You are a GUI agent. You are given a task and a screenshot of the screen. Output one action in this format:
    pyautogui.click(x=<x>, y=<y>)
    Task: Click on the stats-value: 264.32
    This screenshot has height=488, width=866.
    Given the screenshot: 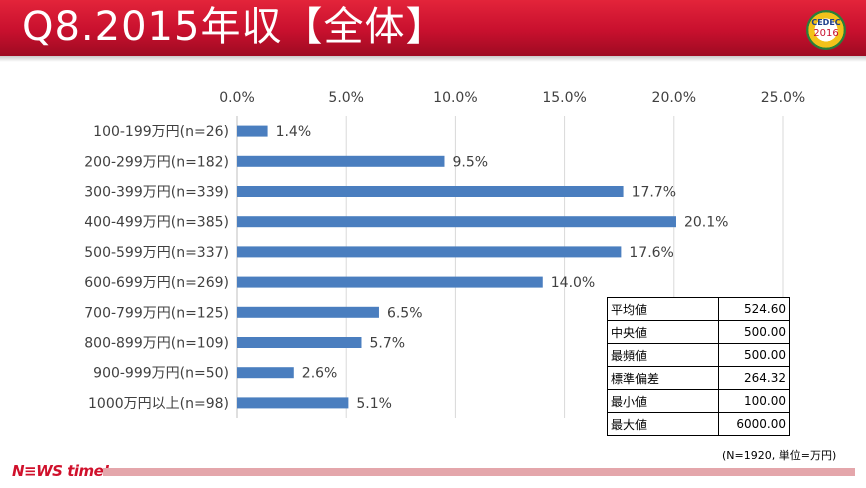 What is the action you would take?
    pyautogui.click(x=754, y=378)
    